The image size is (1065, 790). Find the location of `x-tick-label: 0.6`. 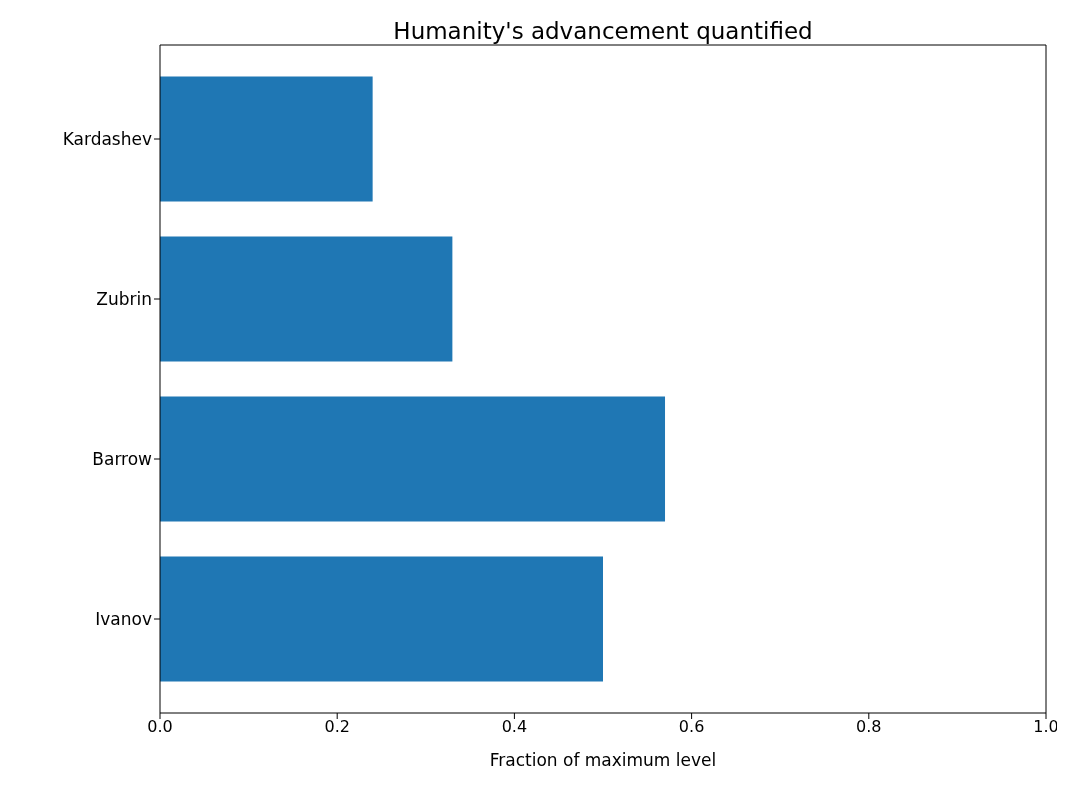

x-tick-label: 0.6 is located at coordinates (691, 727).